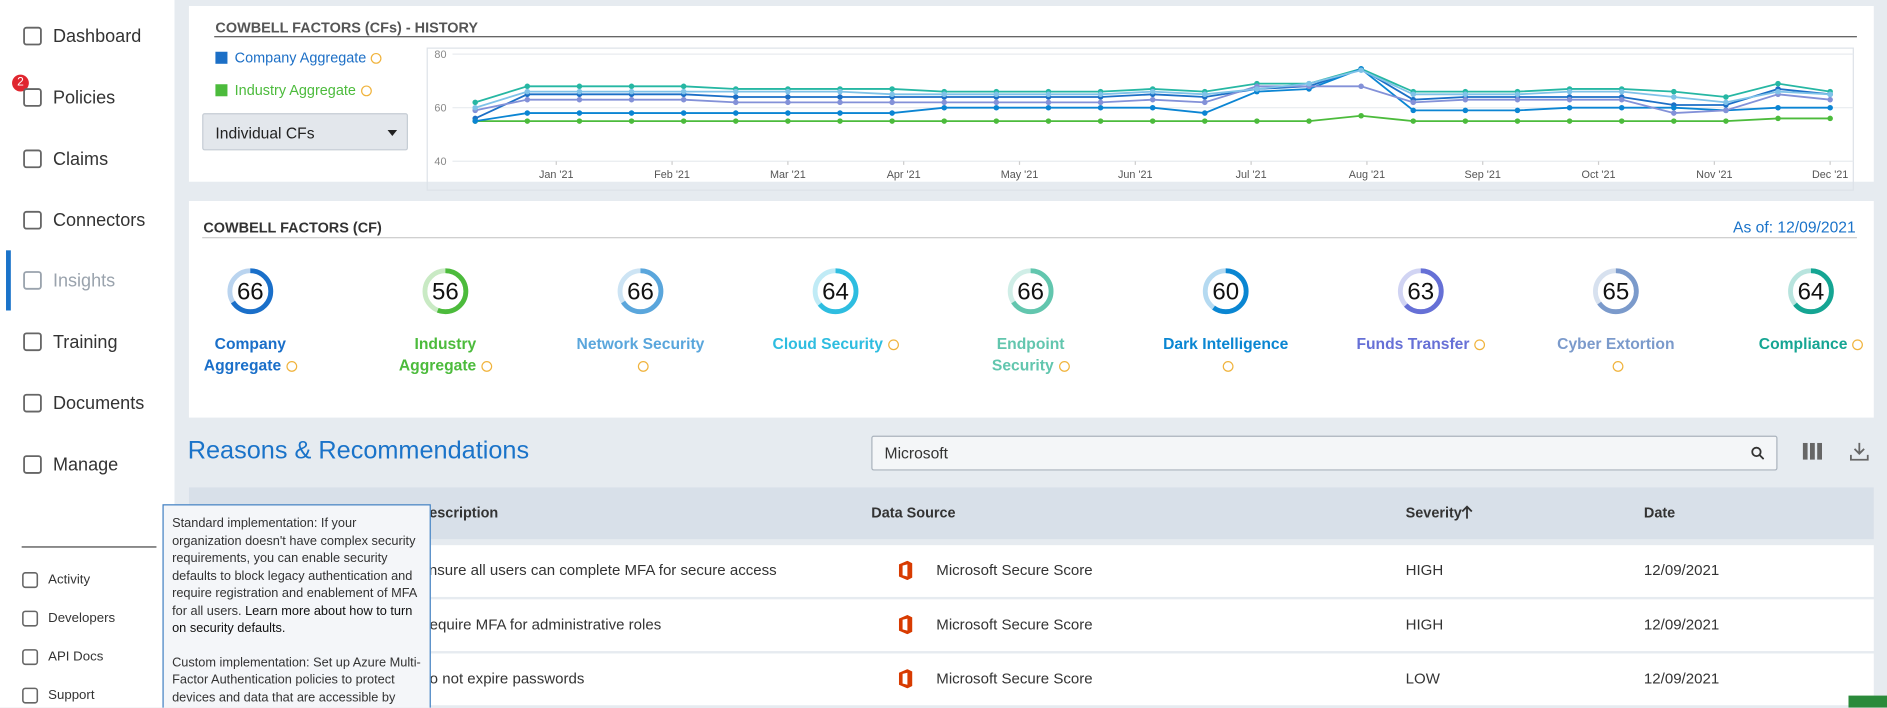 The height and width of the screenshot is (708, 1887). What do you see at coordinates (83, 220) in the screenshot?
I see `nav-item: Connectors` at bounding box center [83, 220].